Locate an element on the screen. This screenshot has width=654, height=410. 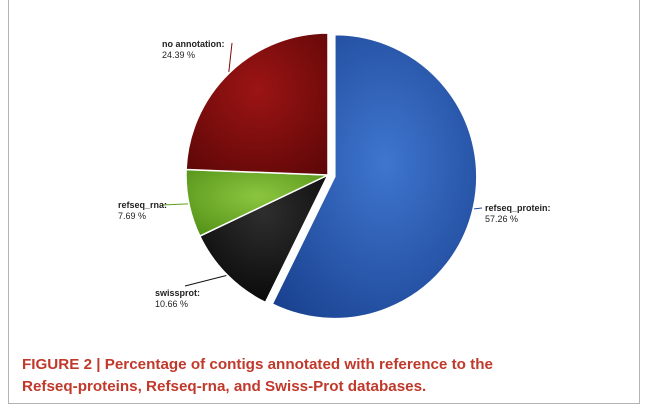
leader-line-refseq-rna is located at coordinates (174, 204).